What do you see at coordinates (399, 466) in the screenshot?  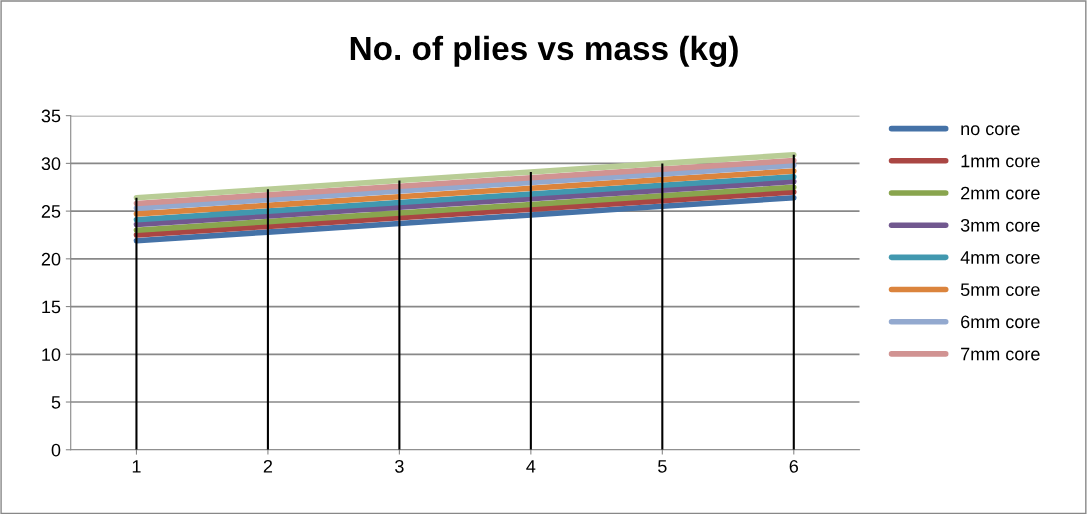 I see `x-tick-label: 3` at bounding box center [399, 466].